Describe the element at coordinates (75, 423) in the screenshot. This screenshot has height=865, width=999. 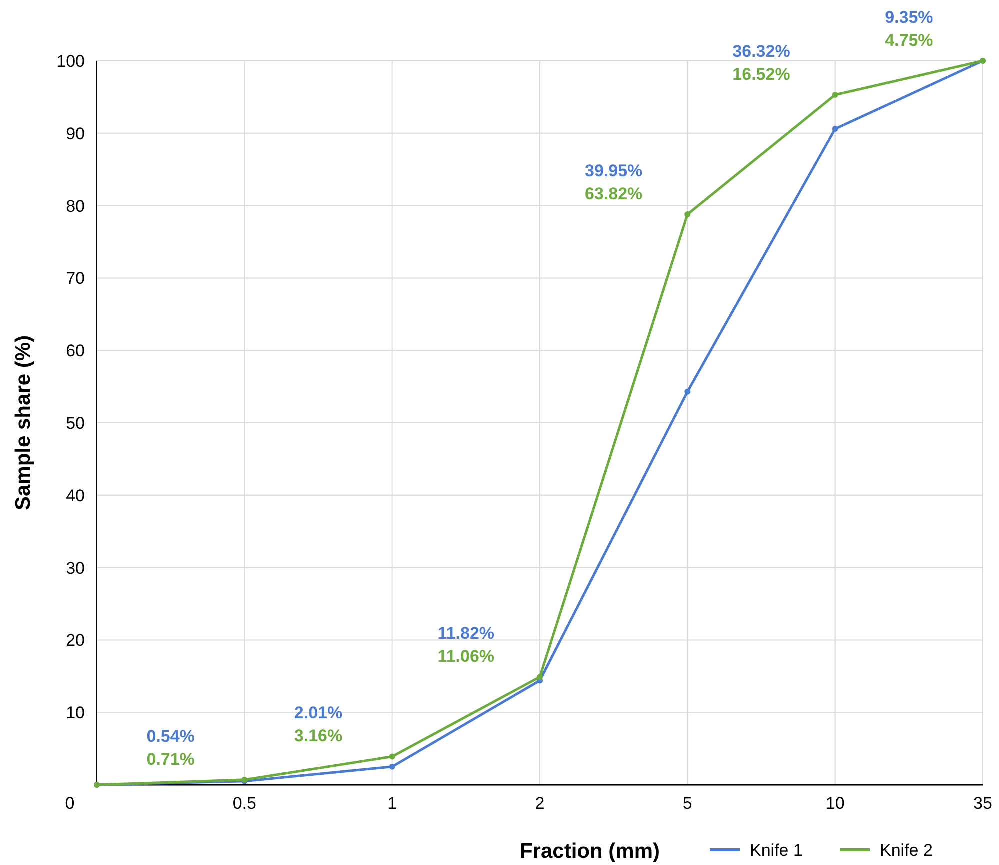
I see `y-tick-label: 50` at that location.